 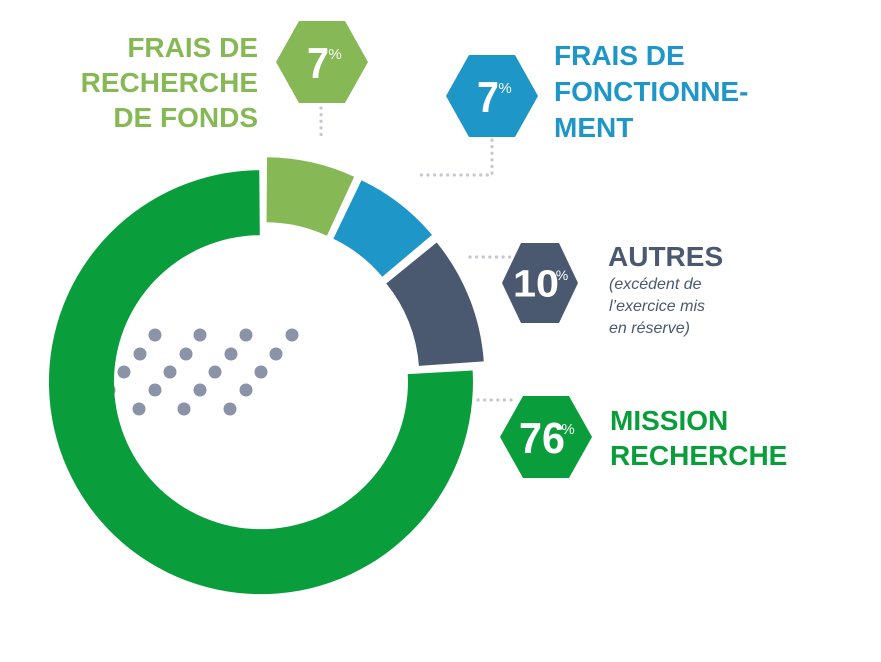 I want to click on category-label-1: FRAIS DE FONCTIONNE- MENT, so click(x=651, y=91).